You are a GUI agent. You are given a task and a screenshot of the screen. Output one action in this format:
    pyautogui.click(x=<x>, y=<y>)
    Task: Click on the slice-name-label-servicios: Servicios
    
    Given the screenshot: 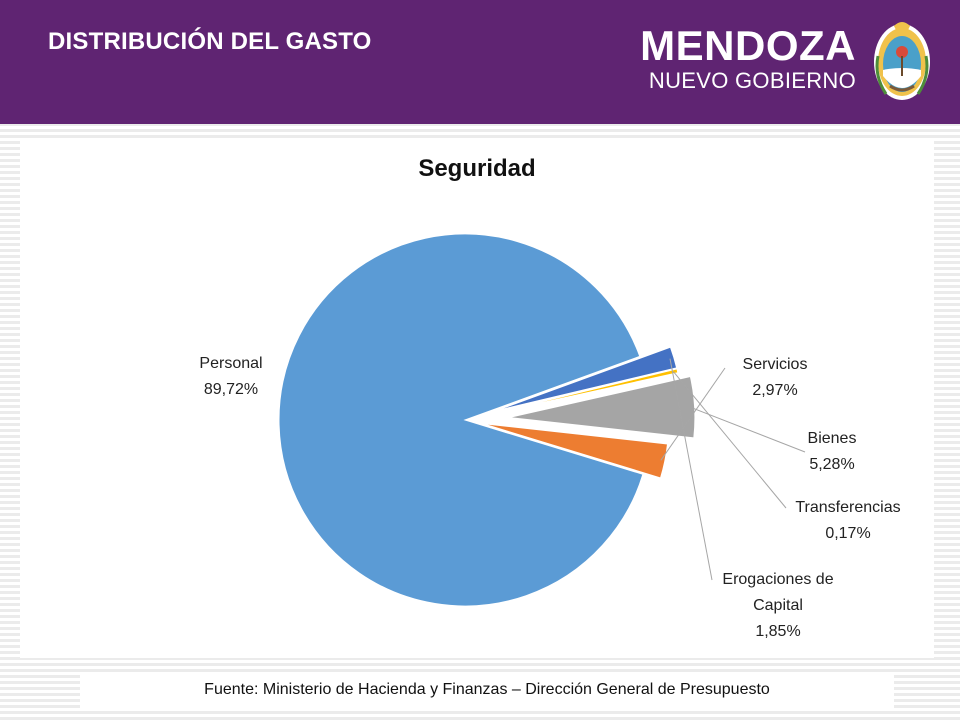 What is the action you would take?
    pyautogui.click(x=775, y=364)
    